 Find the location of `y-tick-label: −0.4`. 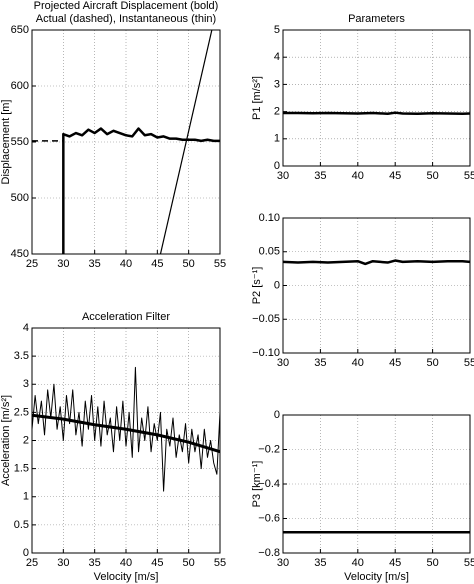

y-tick-label: −0.4 is located at coordinates (269, 484).